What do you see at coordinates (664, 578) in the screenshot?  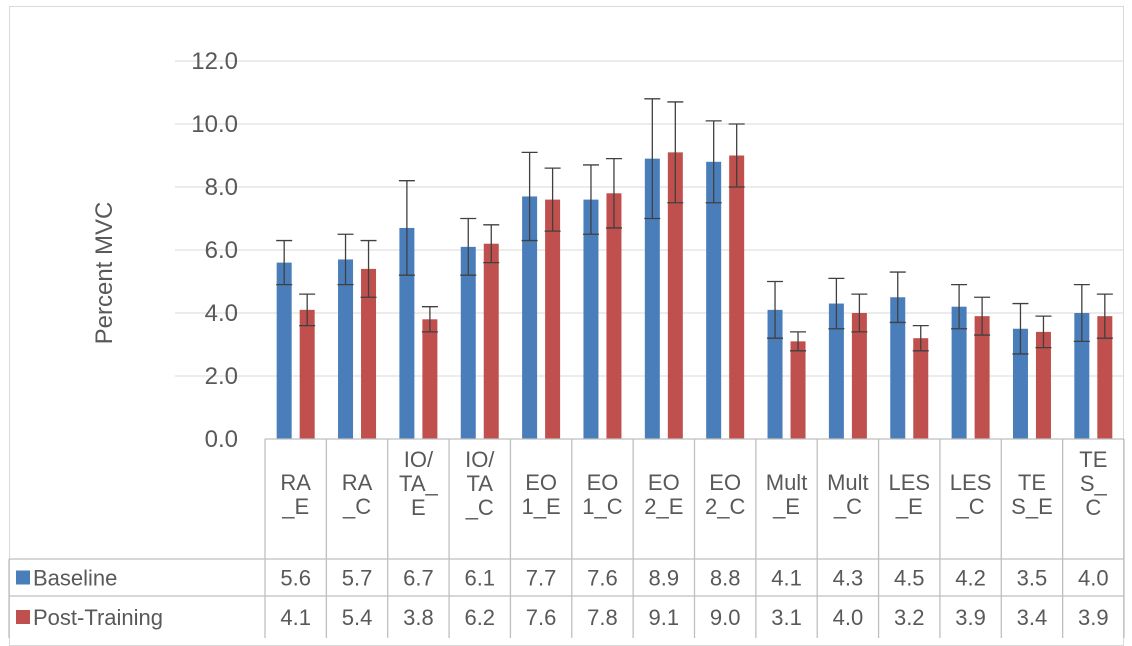 I see `table-cell-value: 8.9` at bounding box center [664, 578].